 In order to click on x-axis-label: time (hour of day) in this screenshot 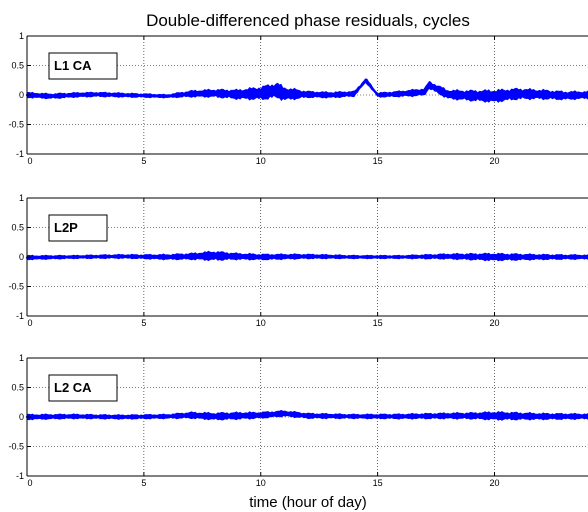, I will do `click(308, 502)`.